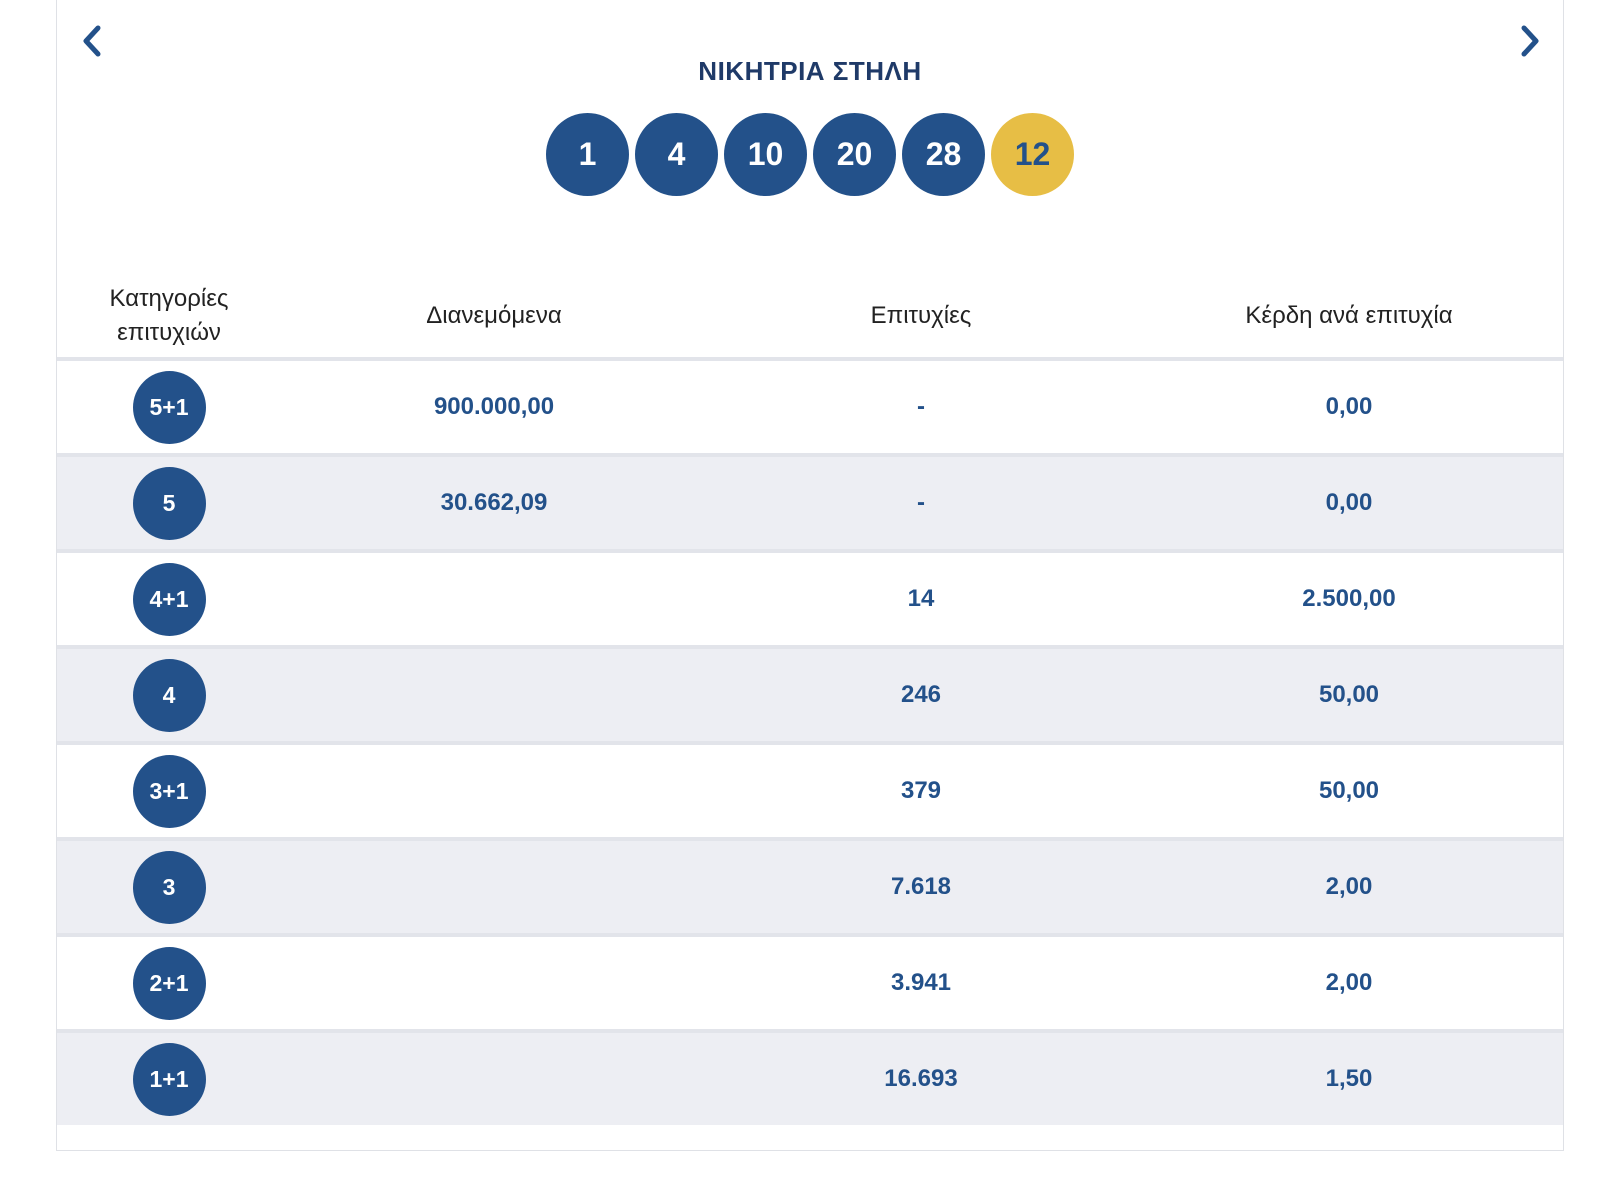 The image size is (1608, 1201). What do you see at coordinates (1349, 1078) in the screenshot?
I see `prize-cell: 1,50` at bounding box center [1349, 1078].